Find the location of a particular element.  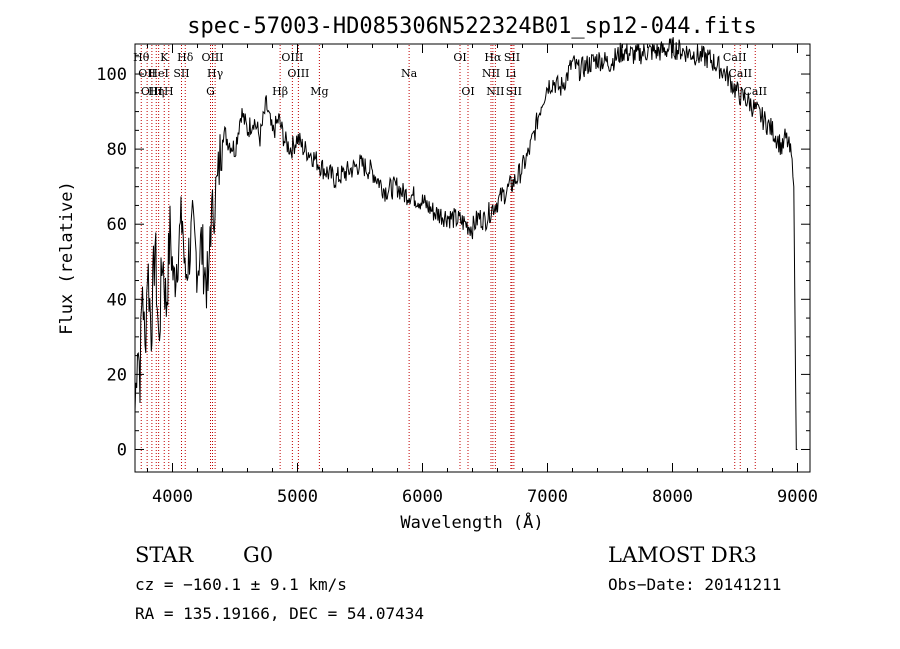

y-tick-label: 0 is located at coordinates (122, 450).